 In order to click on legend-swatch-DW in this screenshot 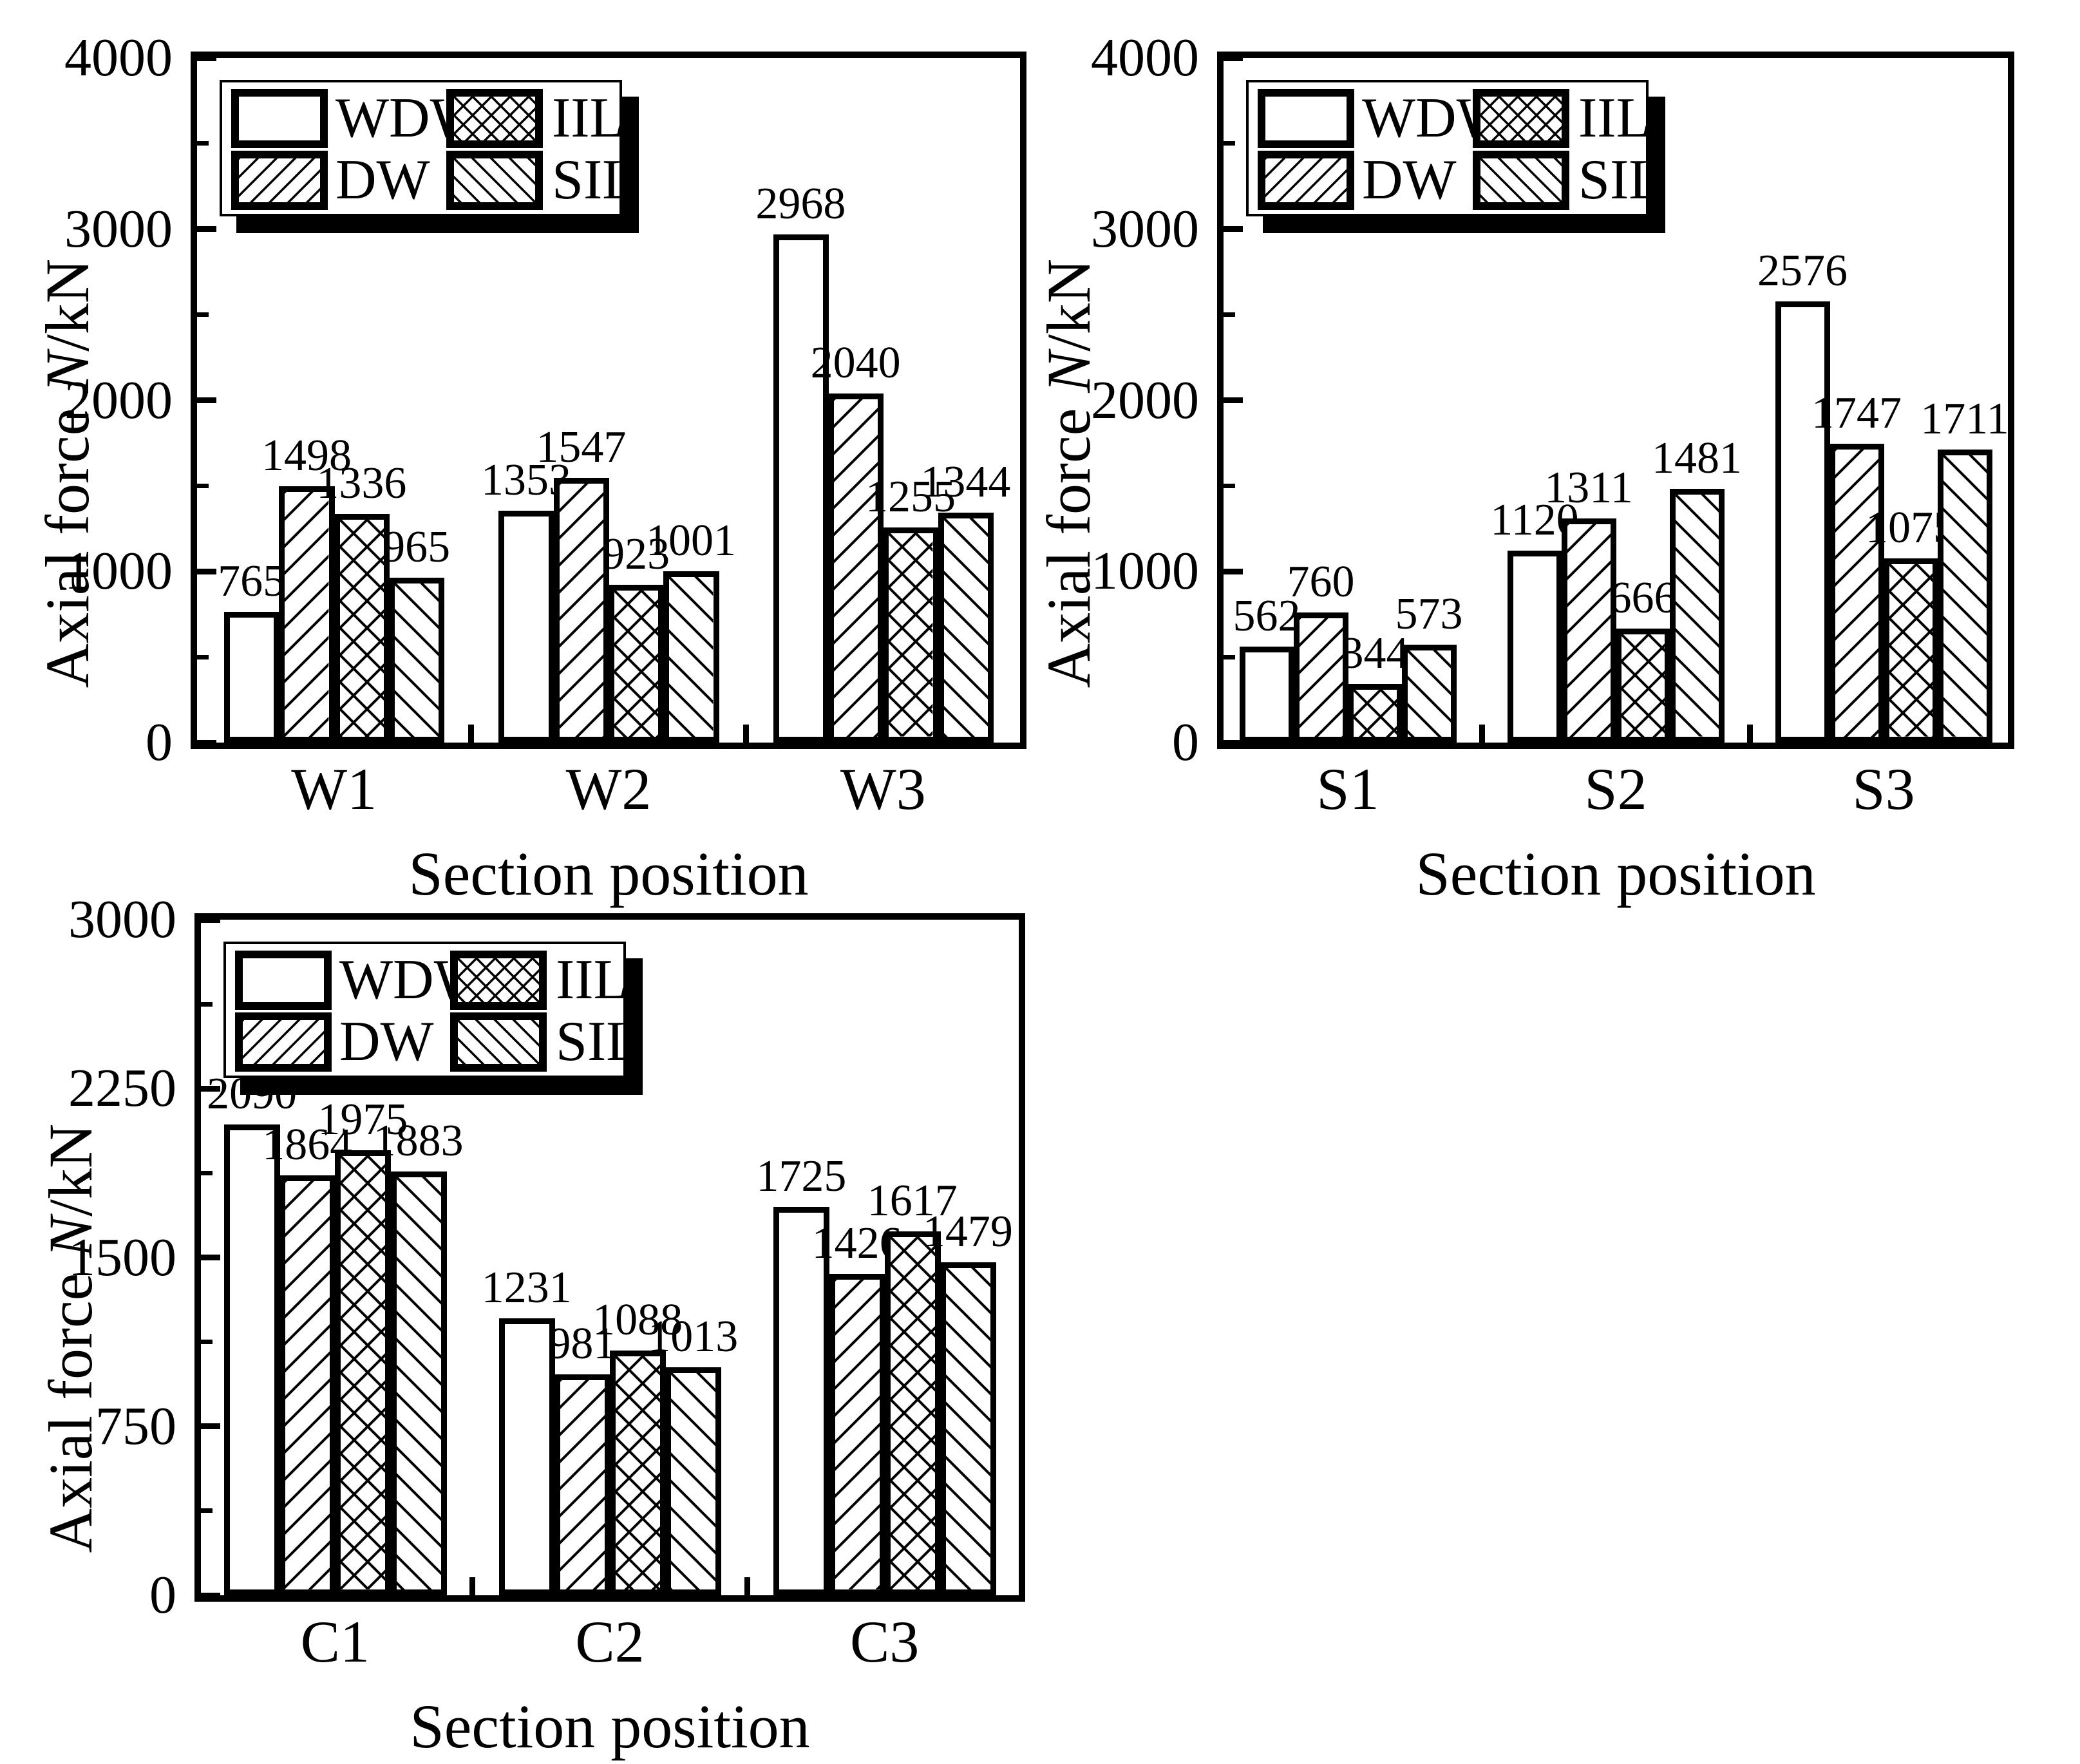, I will do `click(283, 1042)`.